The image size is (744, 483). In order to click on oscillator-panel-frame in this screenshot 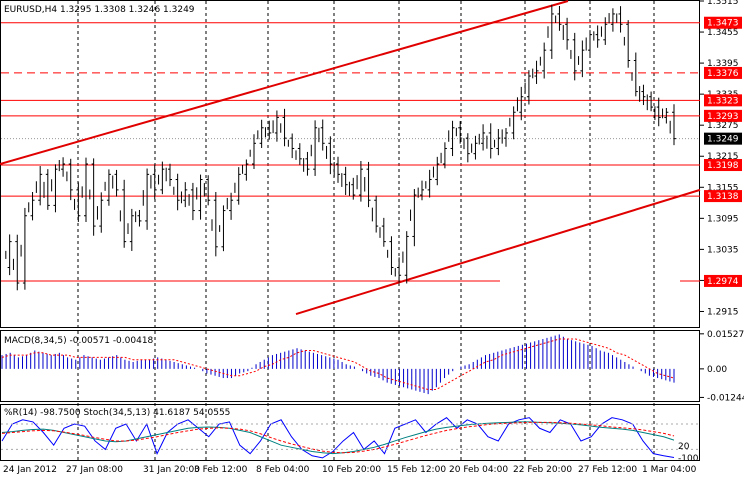, I will do `click(350, 432)`.